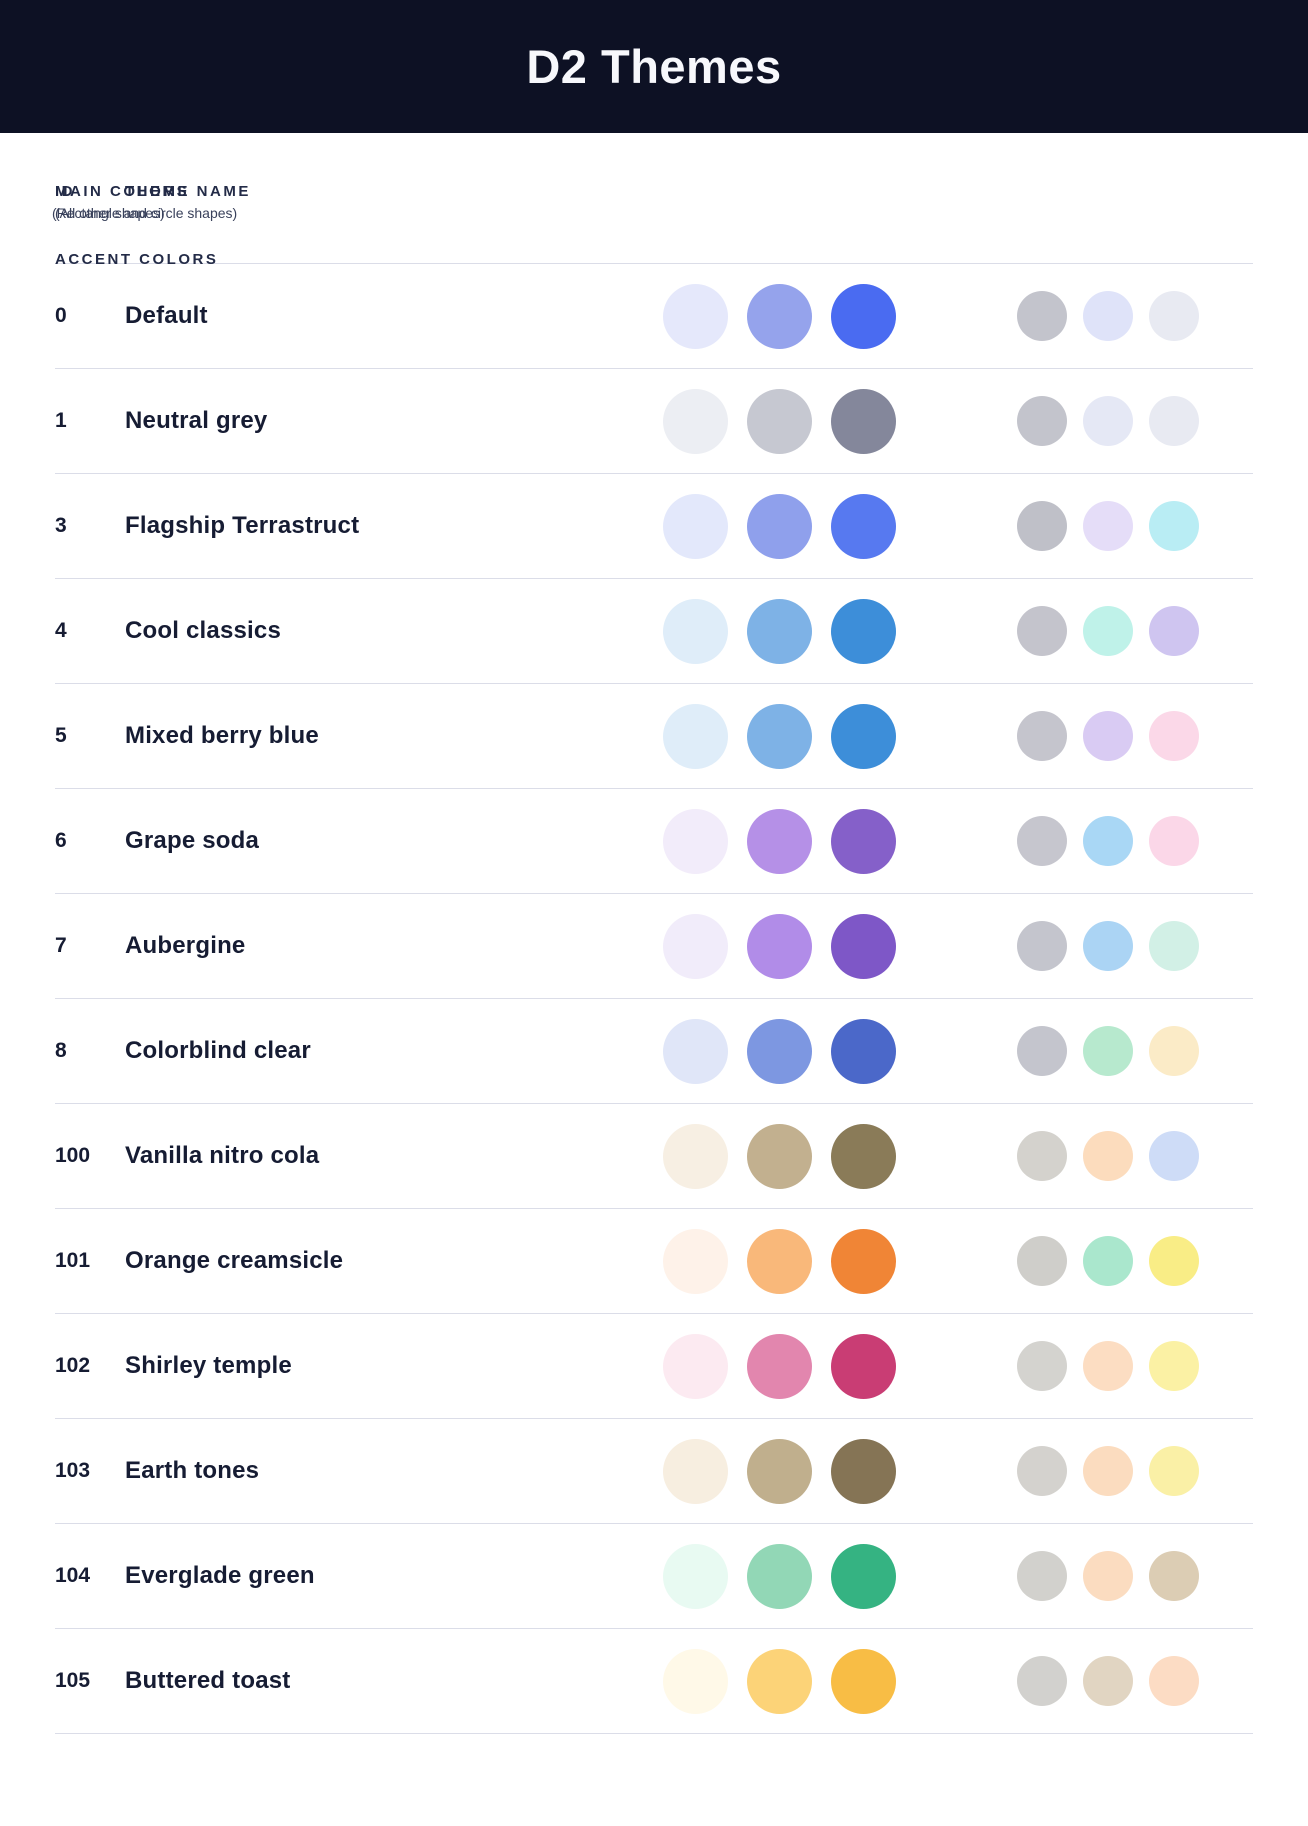 This screenshot has height=1826, width=1308. What do you see at coordinates (61, 420) in the screenshot?
I see `theme-id: 1` at bounding box center [61, 420].